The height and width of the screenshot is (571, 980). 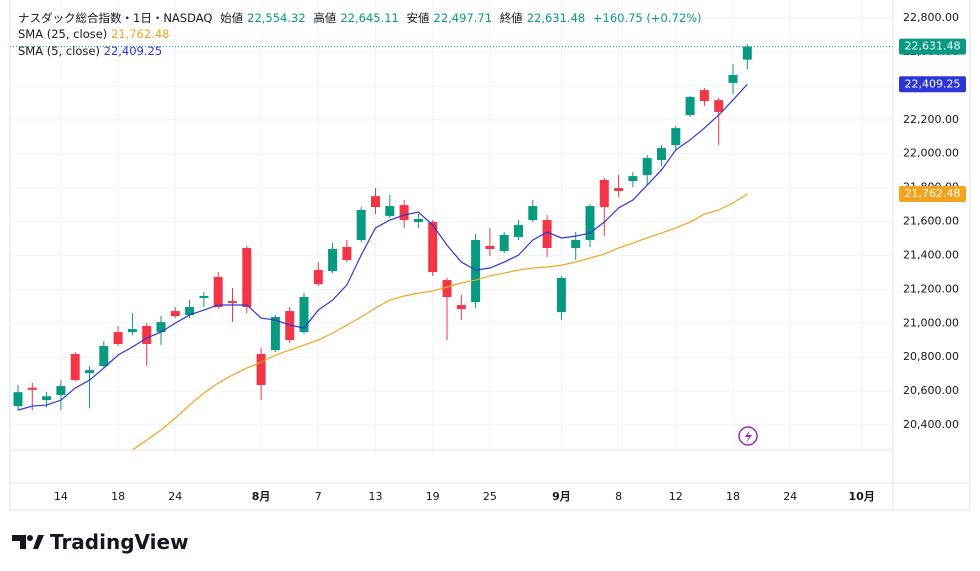 I want to click on legend-value: 21,762.48, so click(x=140, y=34).